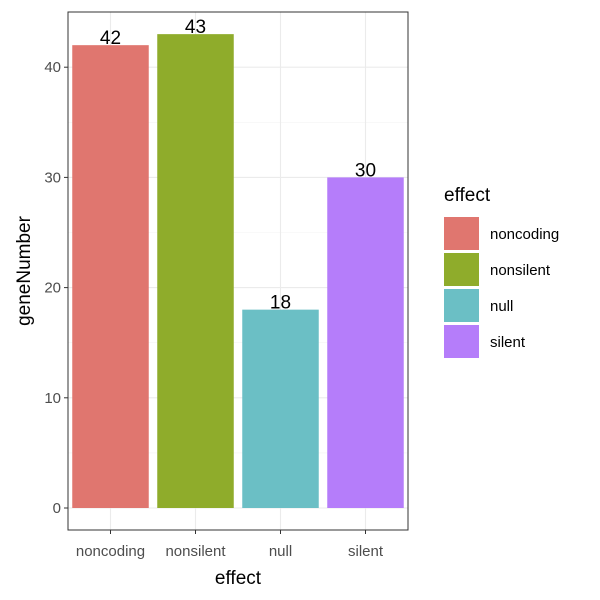 Image resolution: width=600 pixels, height=600 pixels. What do you see at coordinates (57, 508) in the screenshot?
I see `y-tick-label: 0` at bounding box center [57, 508].